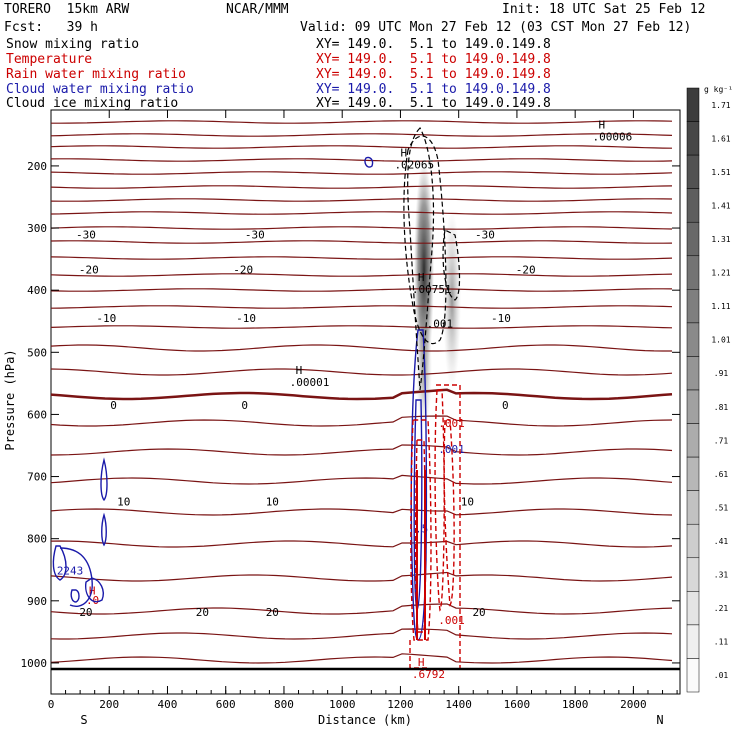  What do you see at coordinates (49, 59) in the screenshot?
I see `field-name: Temperature` at bounding box center [49, 59].